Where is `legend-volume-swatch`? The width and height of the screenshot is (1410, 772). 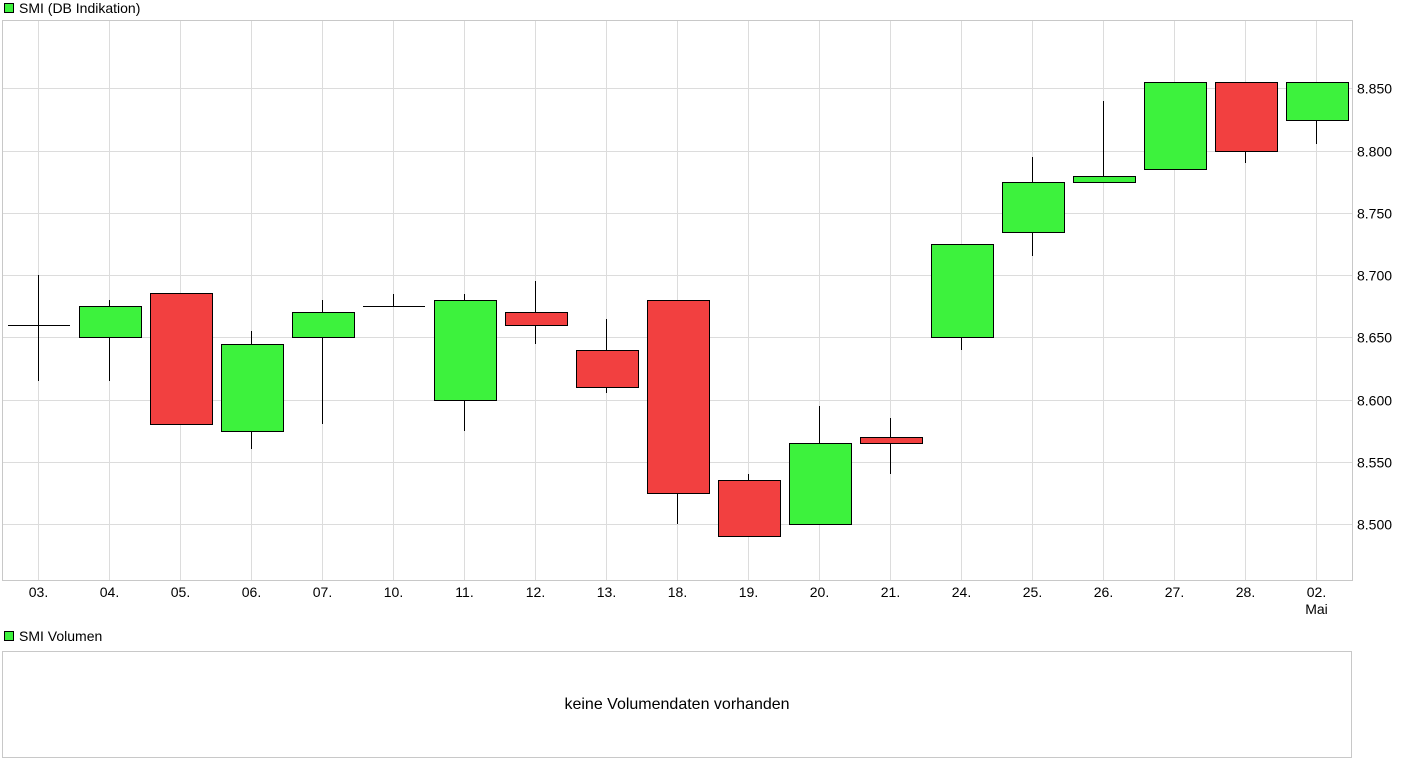
legend-volume-swatch is located at coordinates (9, 636).